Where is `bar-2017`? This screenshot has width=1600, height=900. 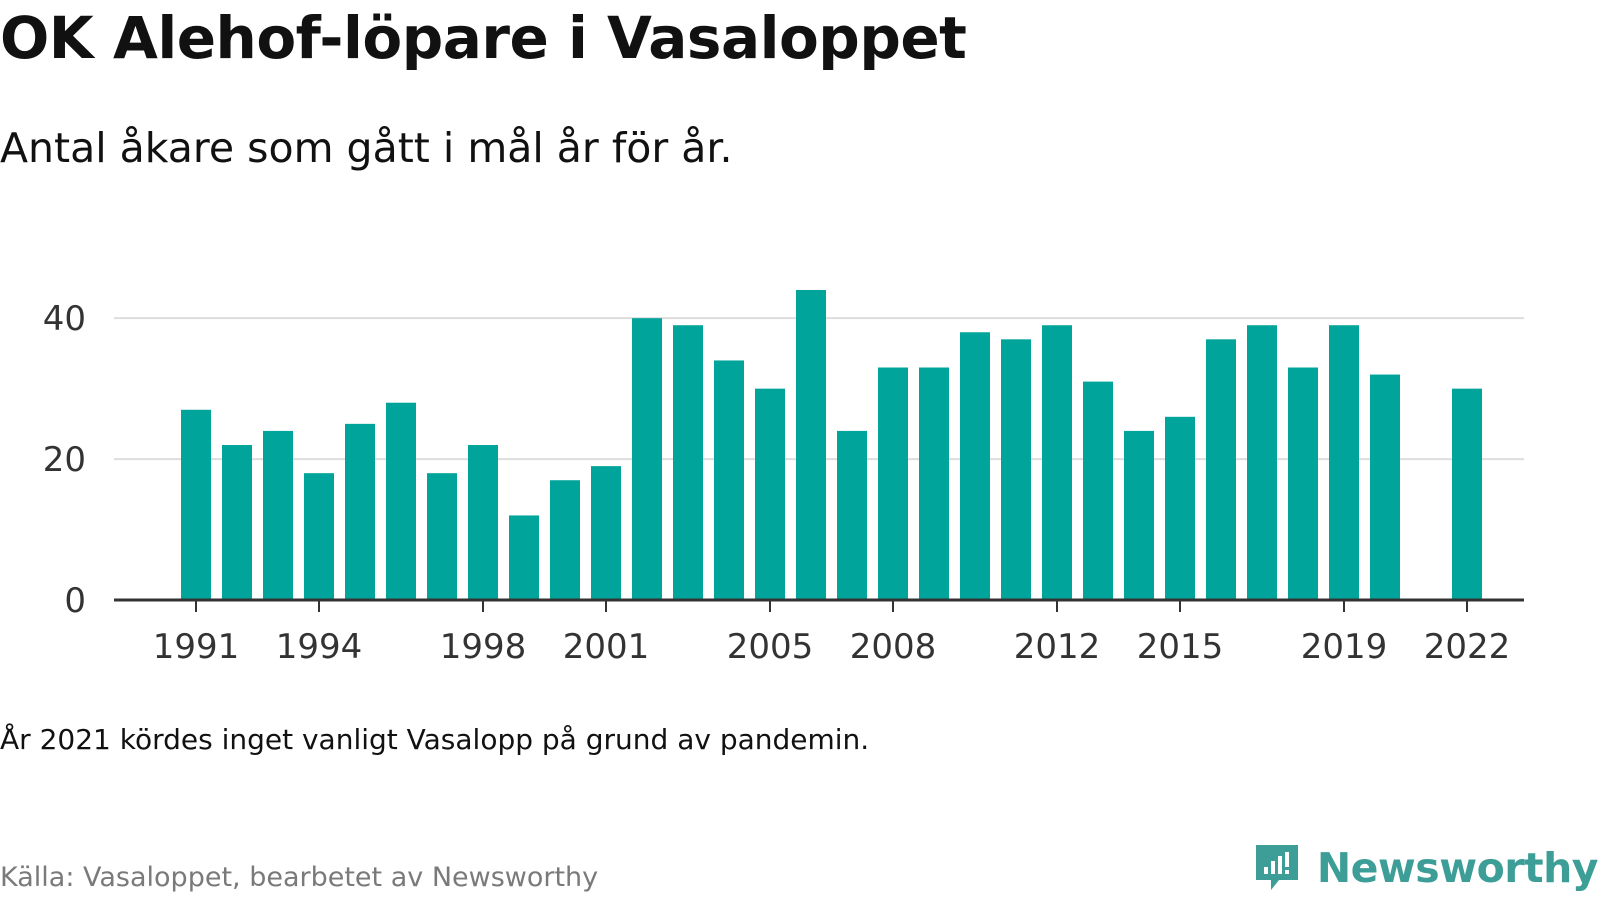 bar-2017 is located at coordinates (1262, 462).